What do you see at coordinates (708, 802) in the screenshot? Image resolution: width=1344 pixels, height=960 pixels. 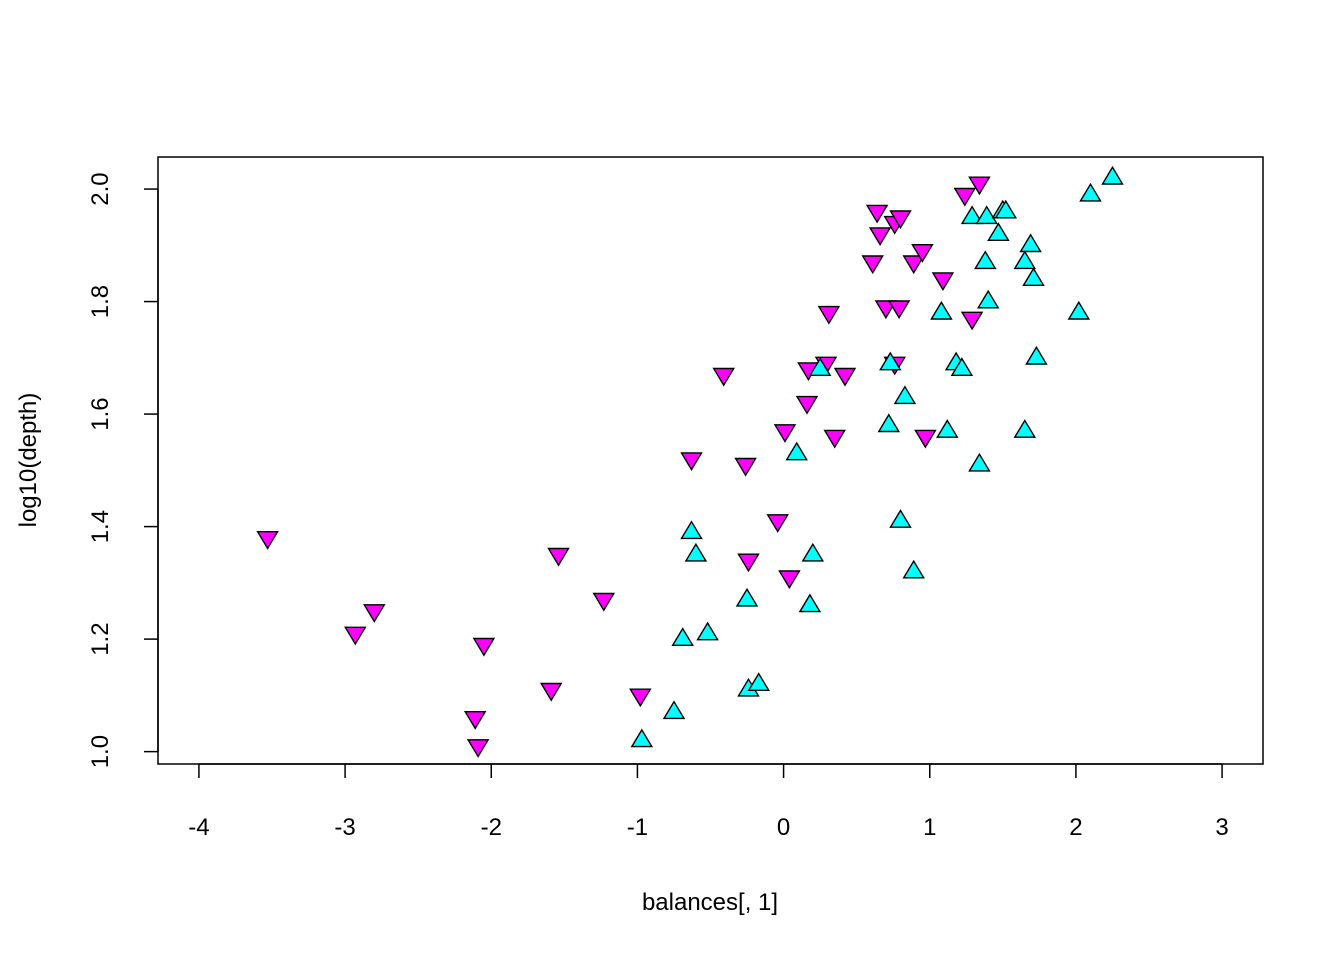 I see `x-axis: -4 -3 -2 -1 0 1 2 3` at bounding box center [708, 802].